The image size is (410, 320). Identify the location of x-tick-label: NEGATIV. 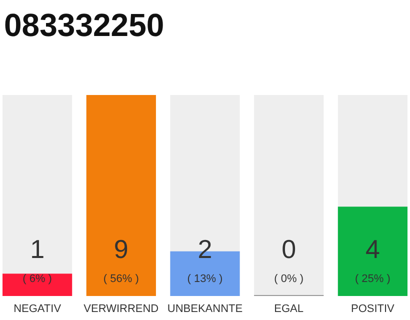
(38, 309).